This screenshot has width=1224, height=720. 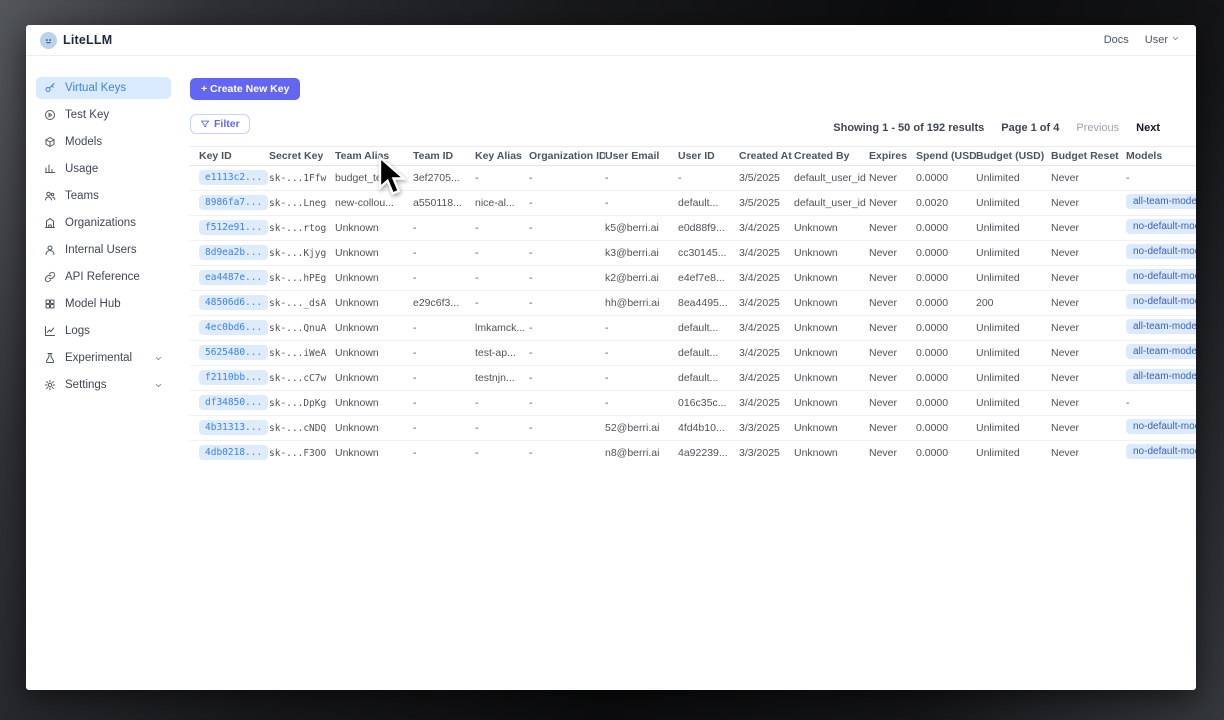 I want to click on sidebar-item-label: Virtual Keys, so click(x=96, y=88).